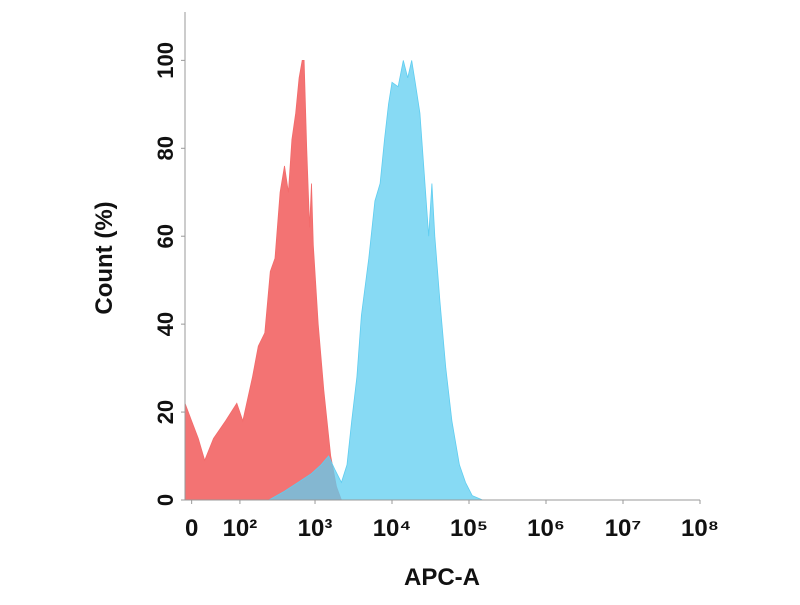  Describe the element at coordinates (469, 528) in the screenshot. I see `x-tick-label: 10⁵` at that location.